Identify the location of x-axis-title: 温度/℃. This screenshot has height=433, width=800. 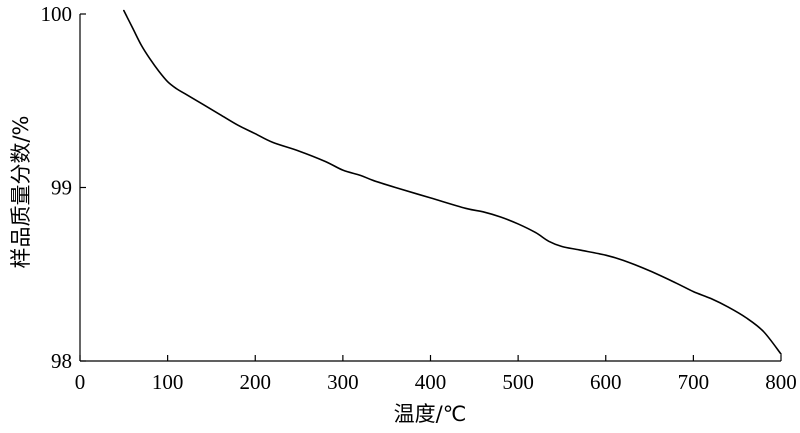
(430, 414).